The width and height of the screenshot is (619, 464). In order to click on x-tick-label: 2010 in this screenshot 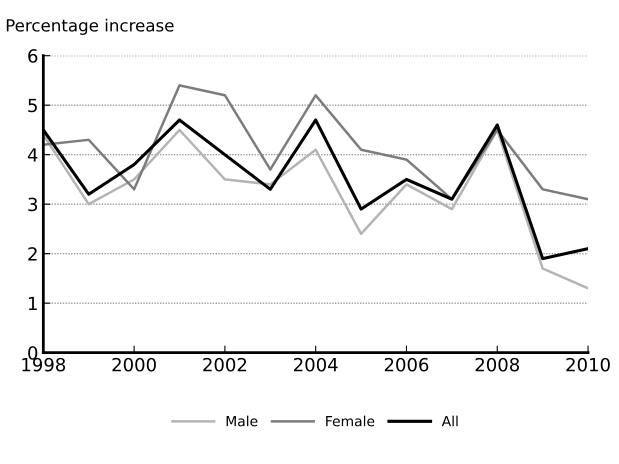, I will do `click(588, 365)`.